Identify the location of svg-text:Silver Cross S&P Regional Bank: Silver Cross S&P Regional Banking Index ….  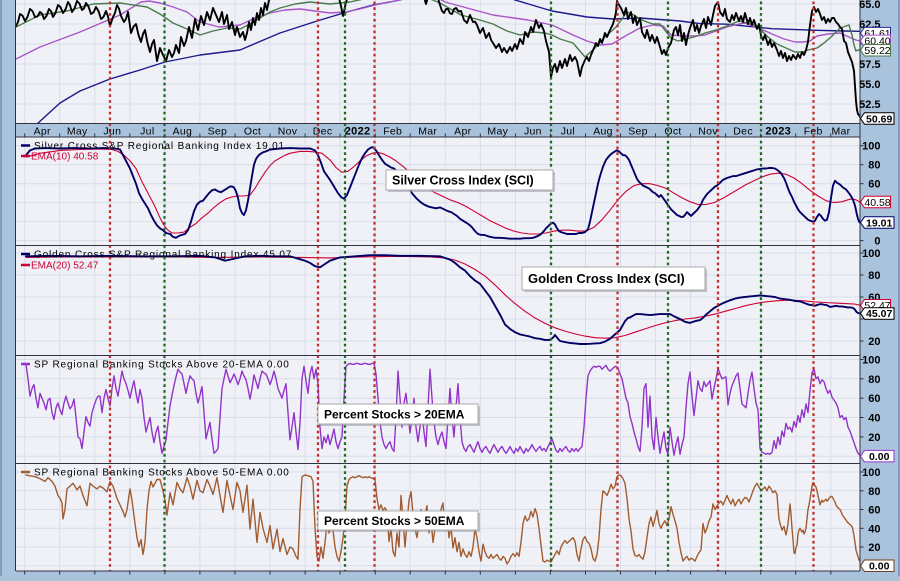
(159, 146).